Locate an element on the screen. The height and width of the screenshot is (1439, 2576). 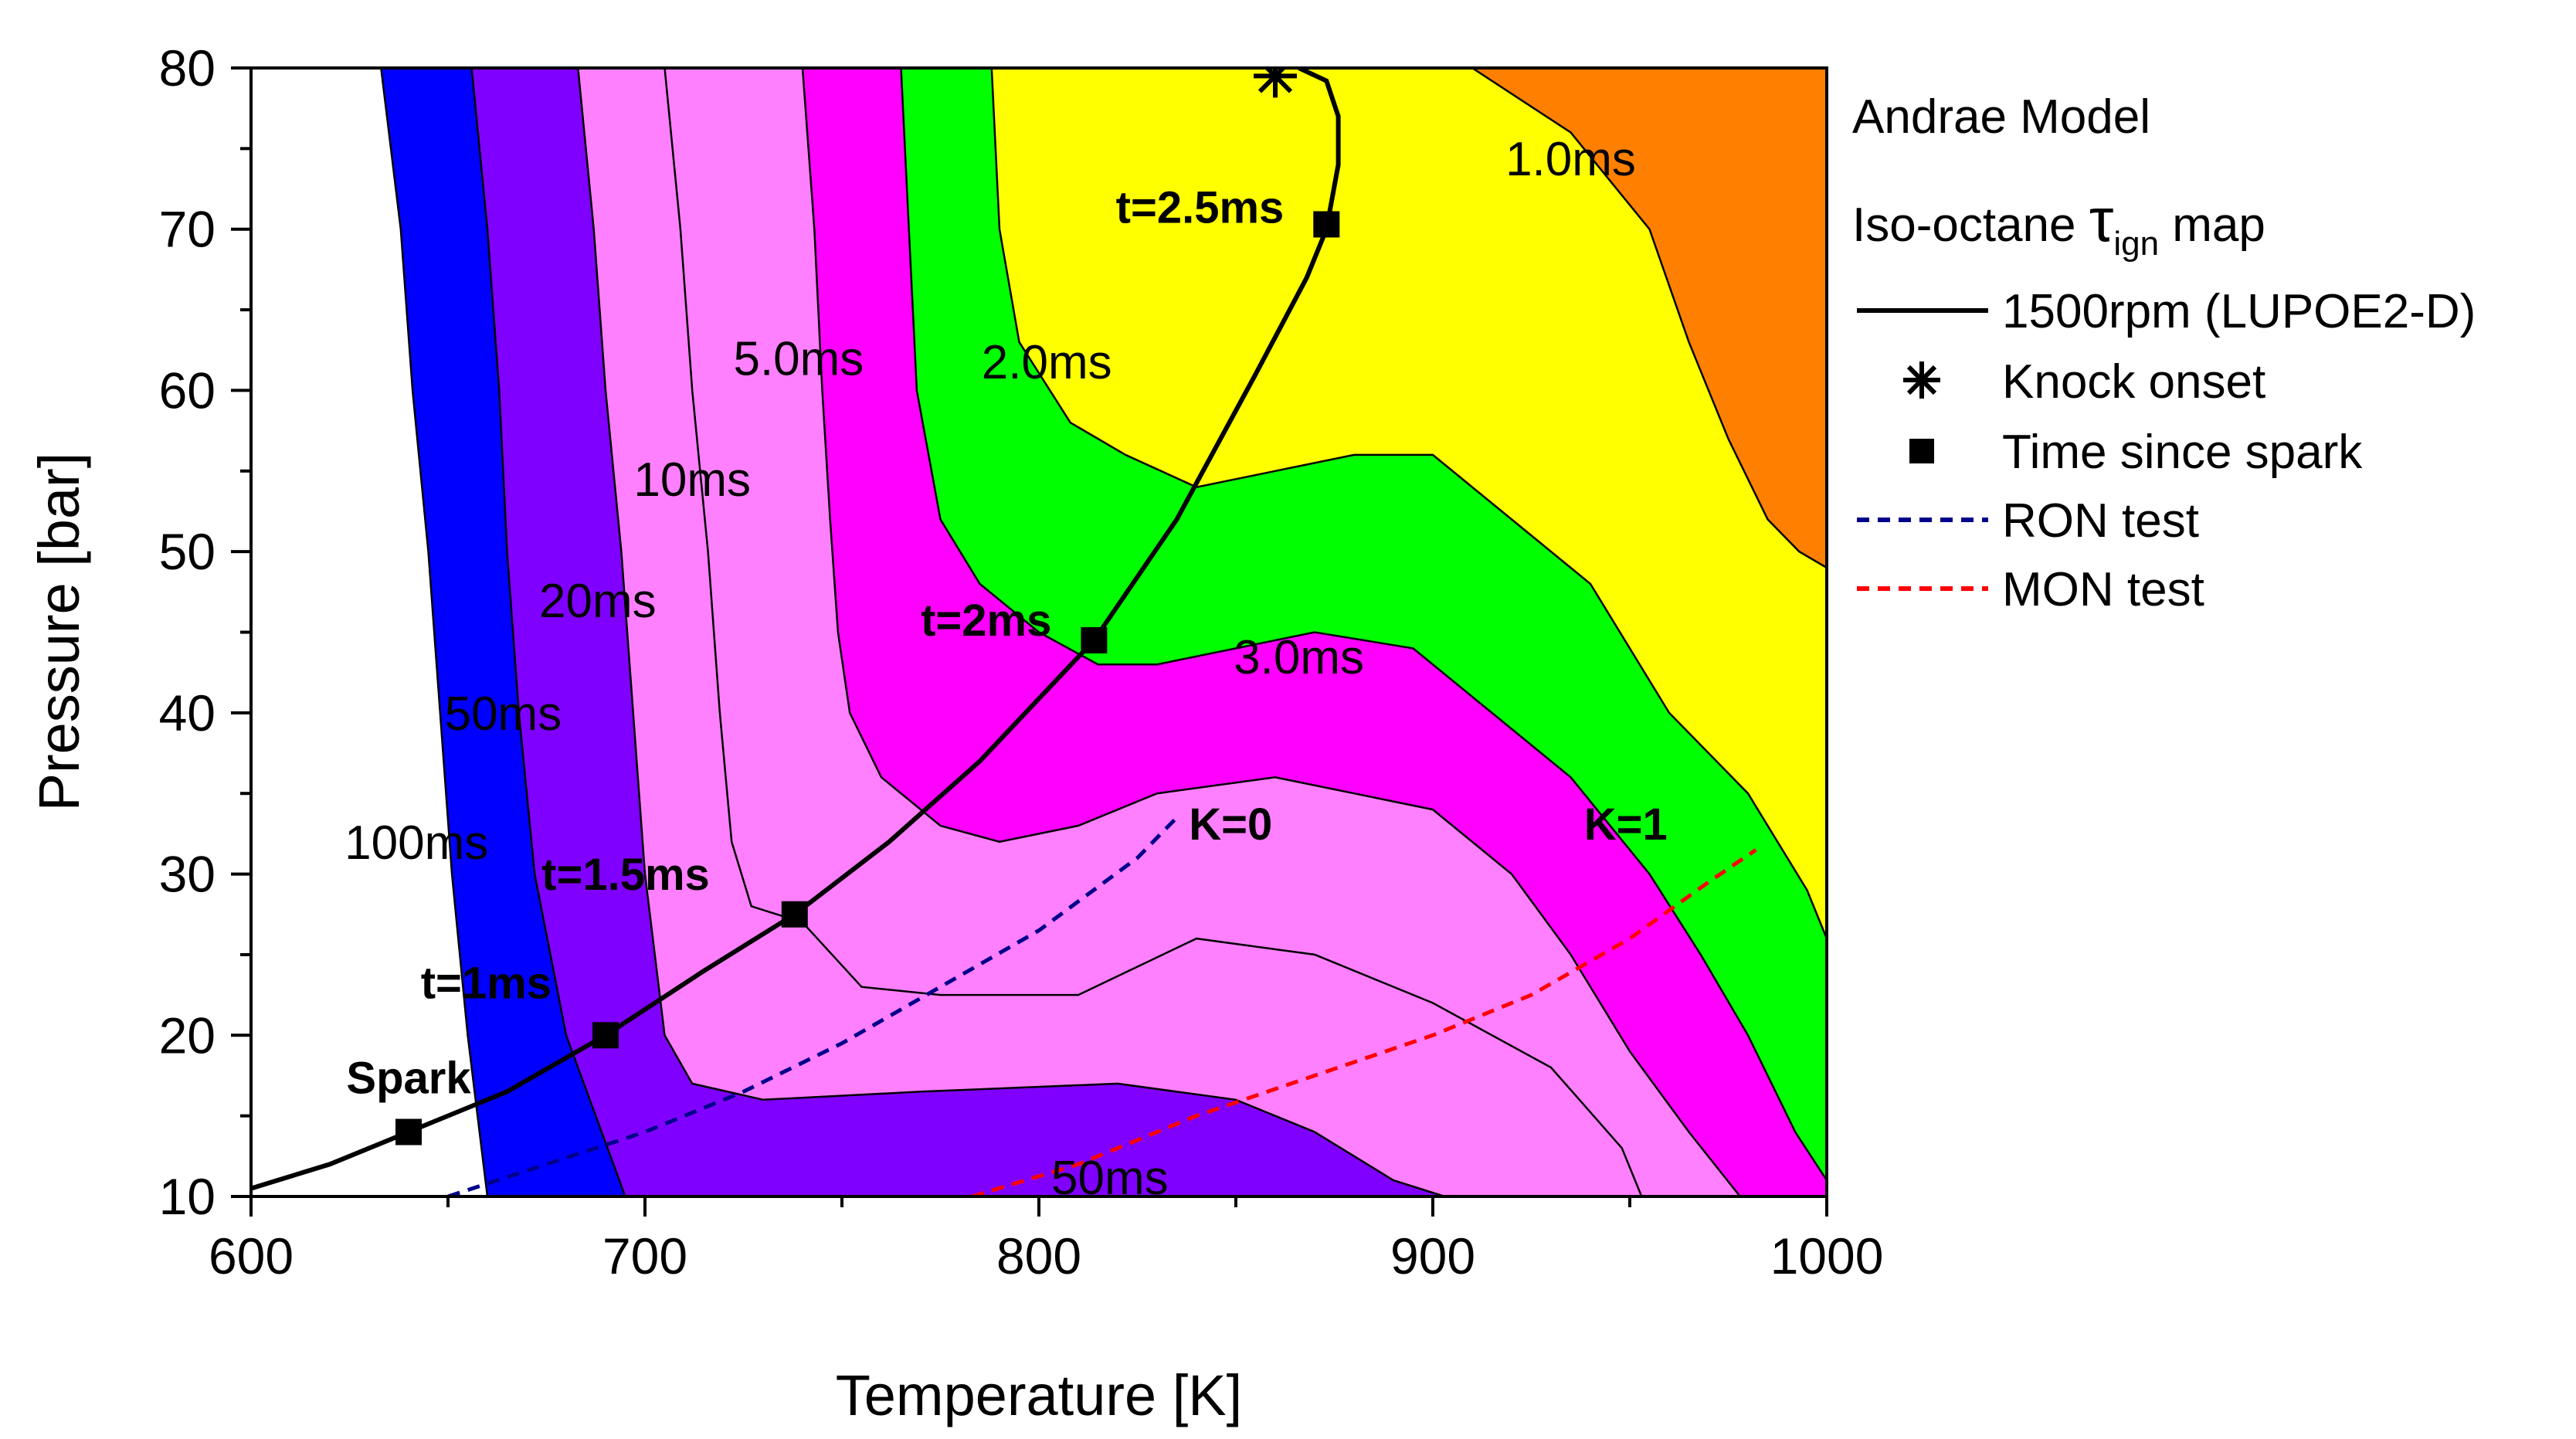
event-label-4: t=2.5ms is located at coordinates (1200, 207).